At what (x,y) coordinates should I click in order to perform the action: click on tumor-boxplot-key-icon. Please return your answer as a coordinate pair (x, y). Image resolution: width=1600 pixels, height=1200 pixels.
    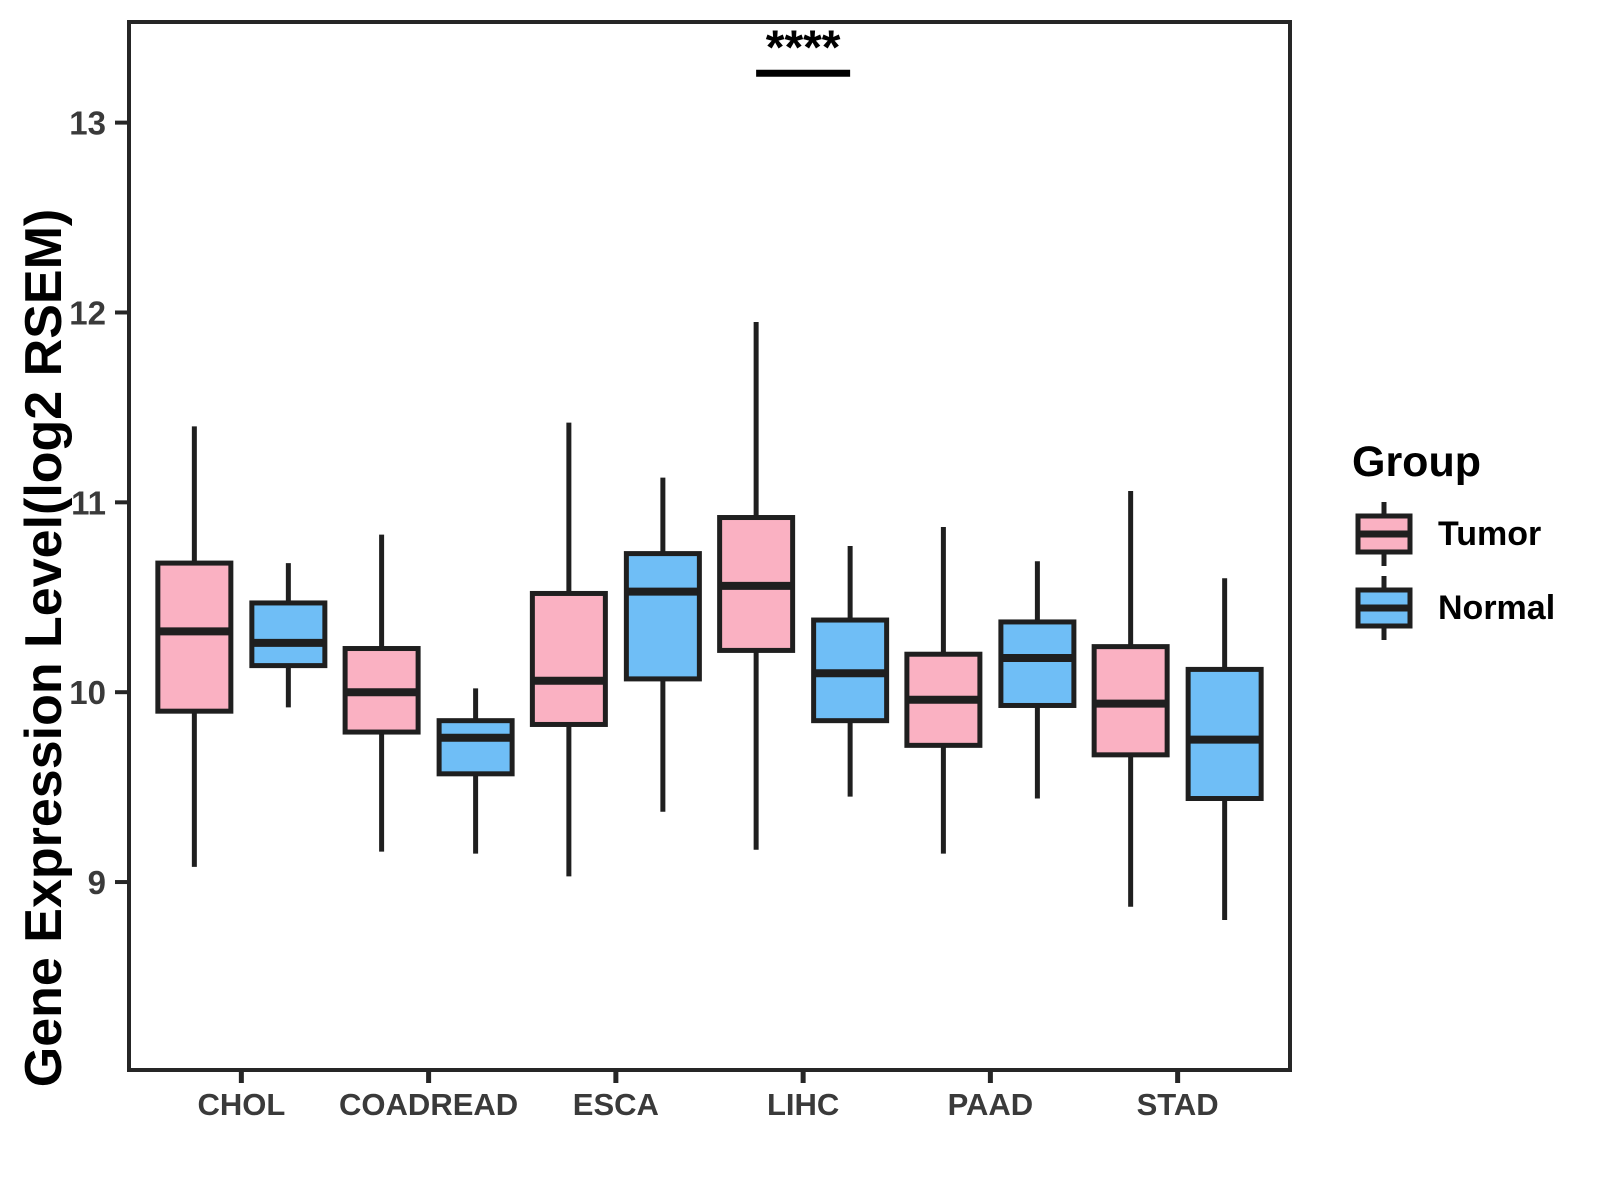
    Looking at the image, I should click on (1384, 534).